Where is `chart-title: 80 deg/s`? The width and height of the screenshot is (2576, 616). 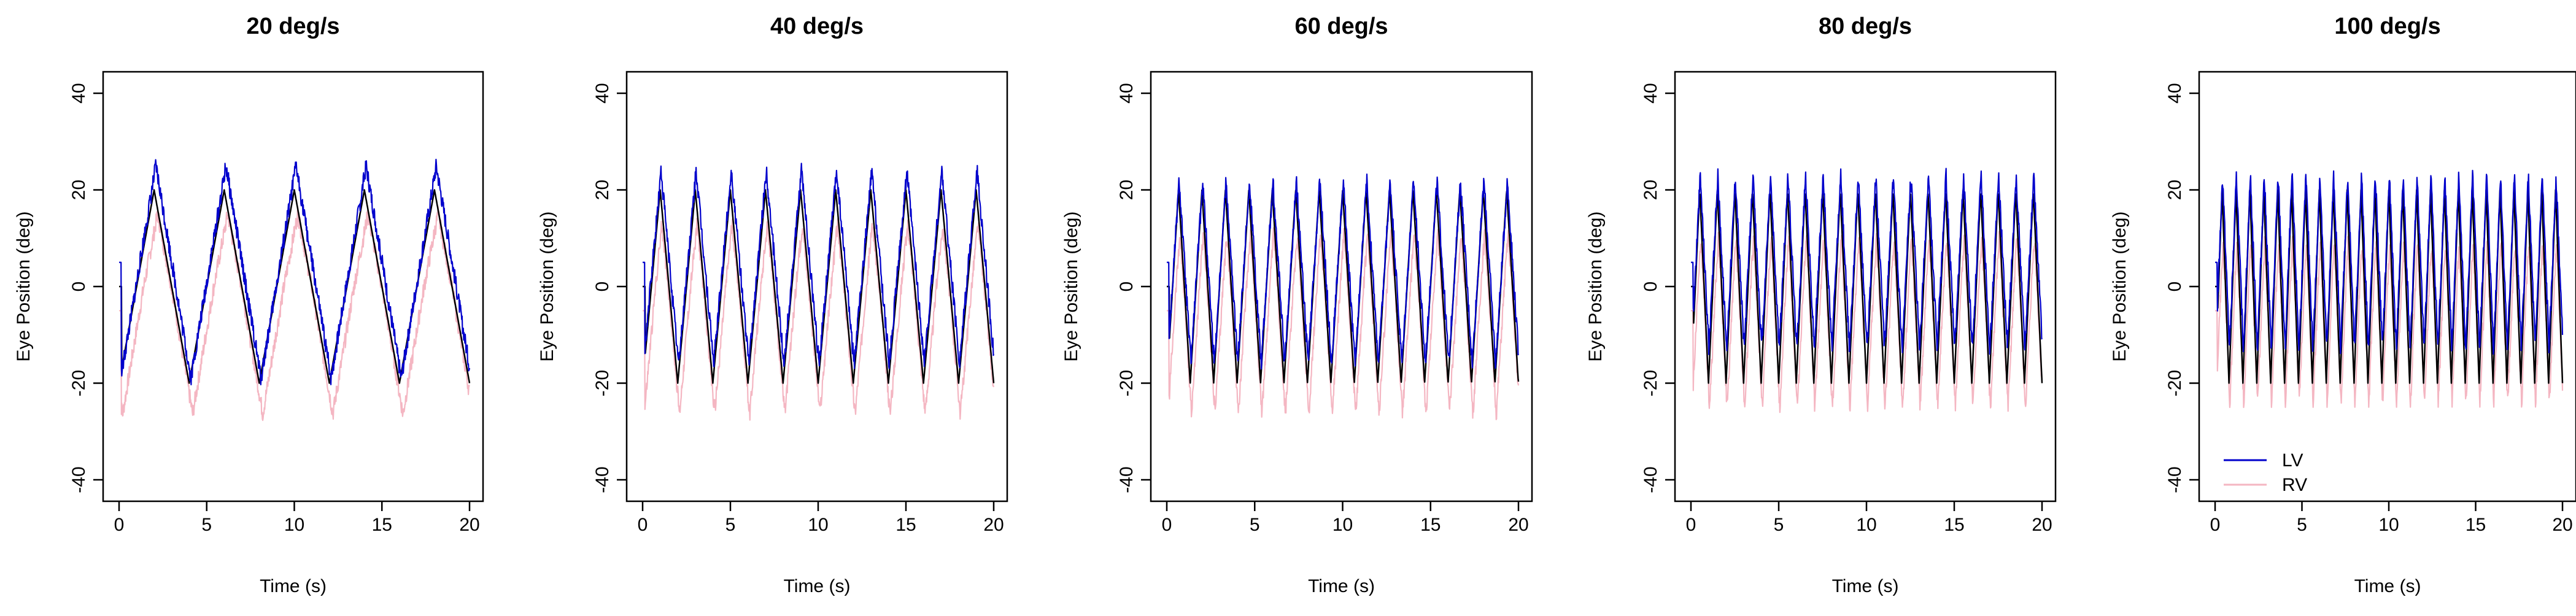
chart-title: 80 deg/s is located at coordinates (1865, 26).